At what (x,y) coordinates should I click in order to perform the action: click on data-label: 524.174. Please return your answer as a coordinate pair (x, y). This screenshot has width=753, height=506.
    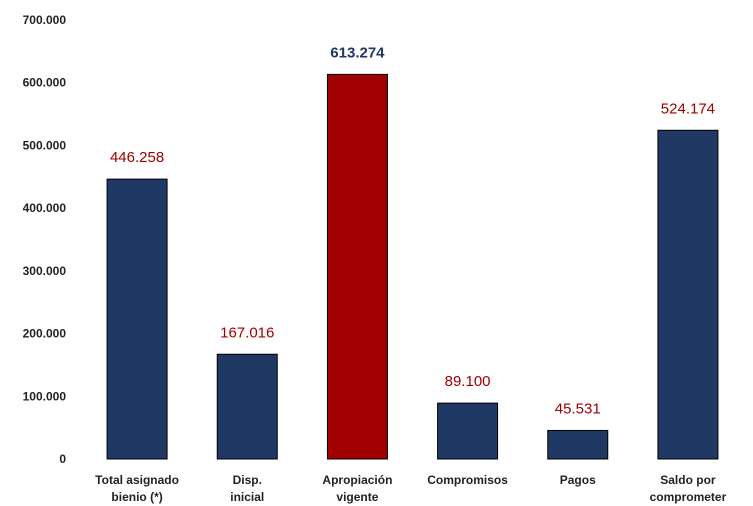
    Looking at the image, I should click on (688, 108).